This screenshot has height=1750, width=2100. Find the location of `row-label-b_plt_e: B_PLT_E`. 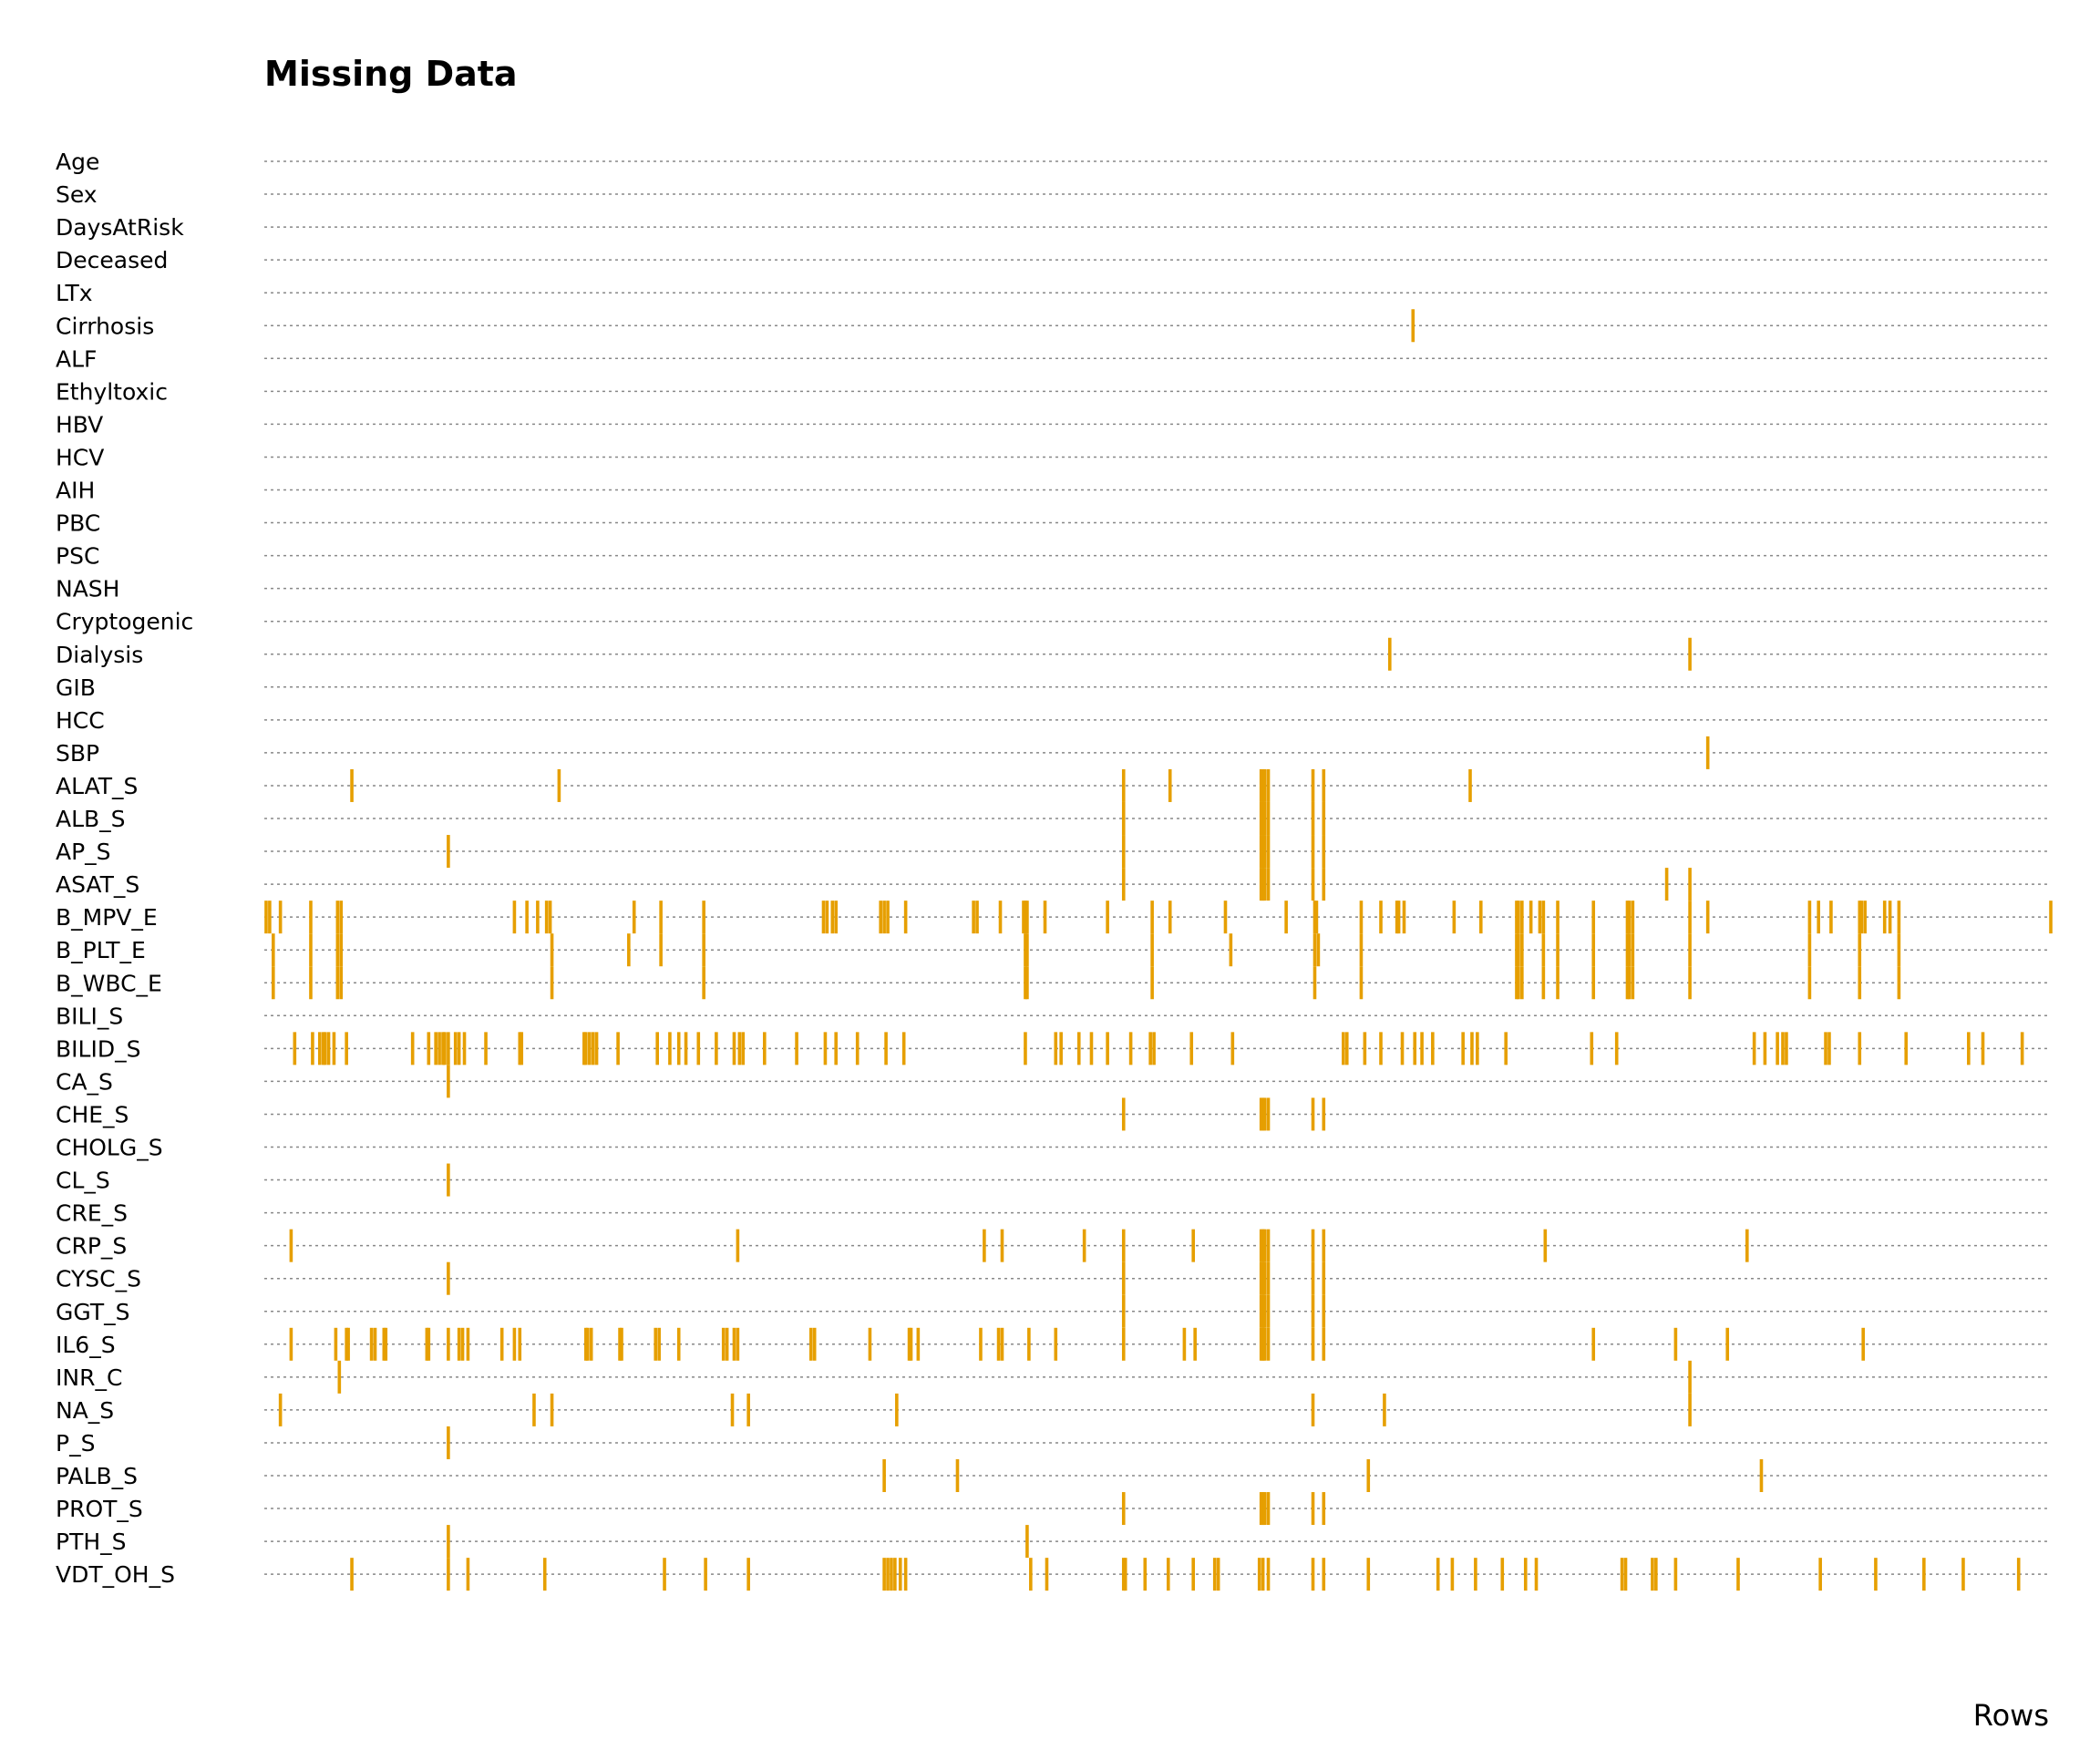

row-label-b_plt_e: B_PLT_E is located at coordinates (101, 950).